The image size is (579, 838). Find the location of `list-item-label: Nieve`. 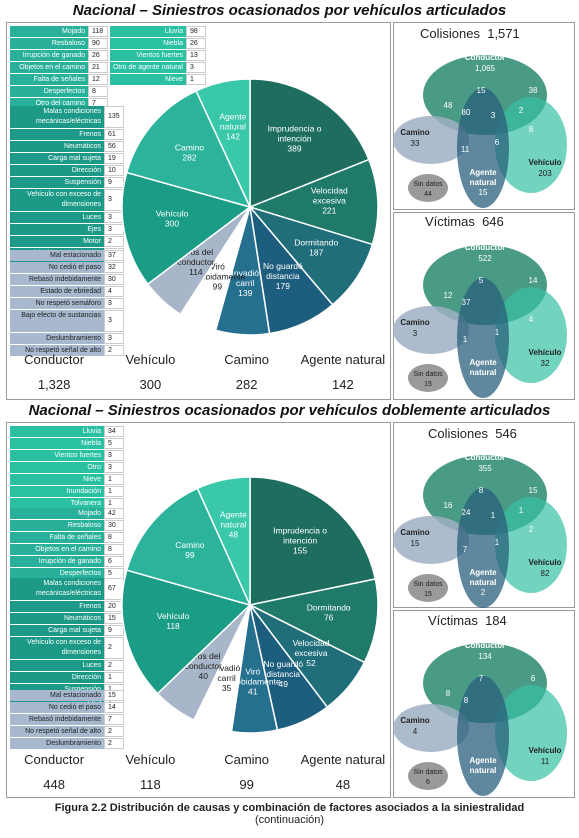

list-item-label: Nieve is located at coordinates (148, 79).